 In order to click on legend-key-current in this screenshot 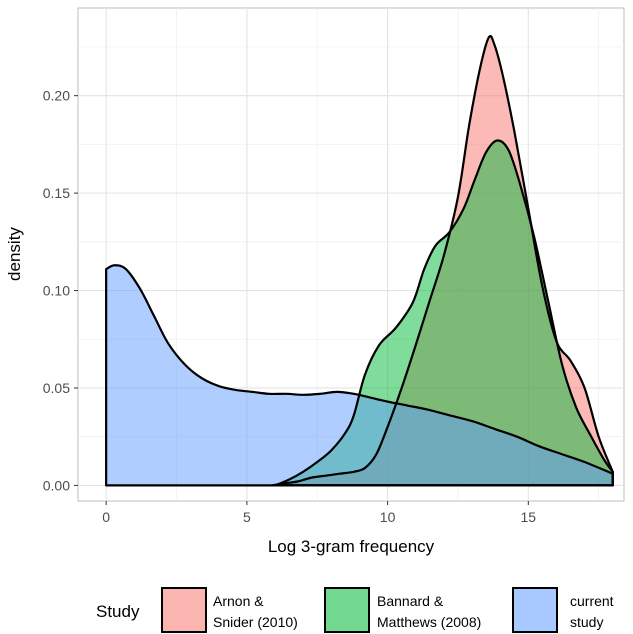, I will do `click(535, 610)`.